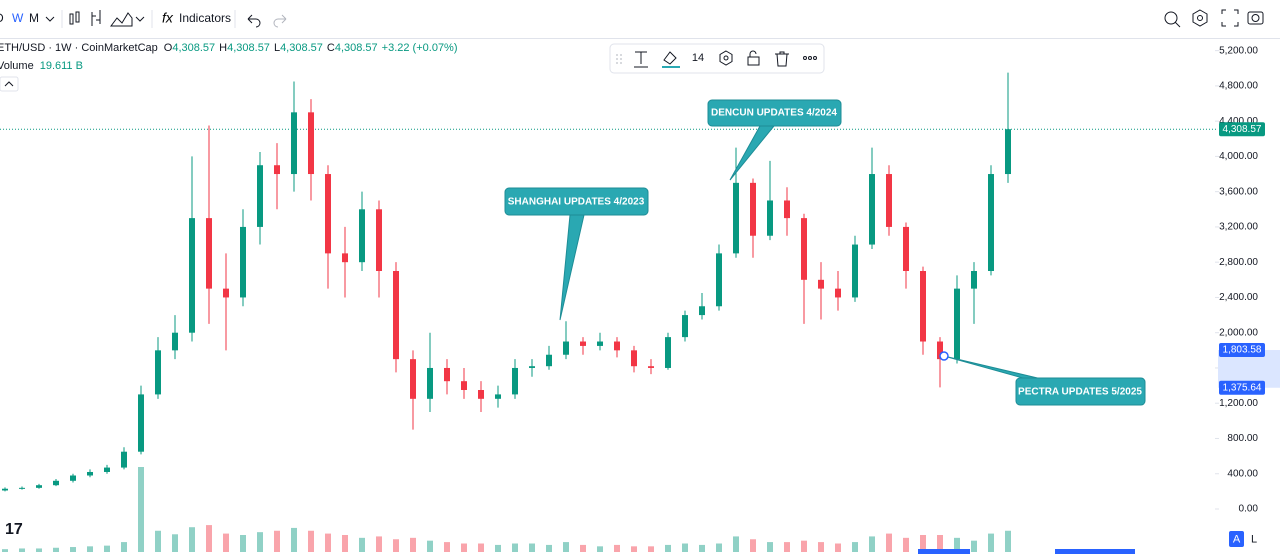 This screenshot has width=1280, height=559. Describe the element at coordinates (1242, 387) in the screenshot. I see `price-tag-label: 1,375.64` at that location.